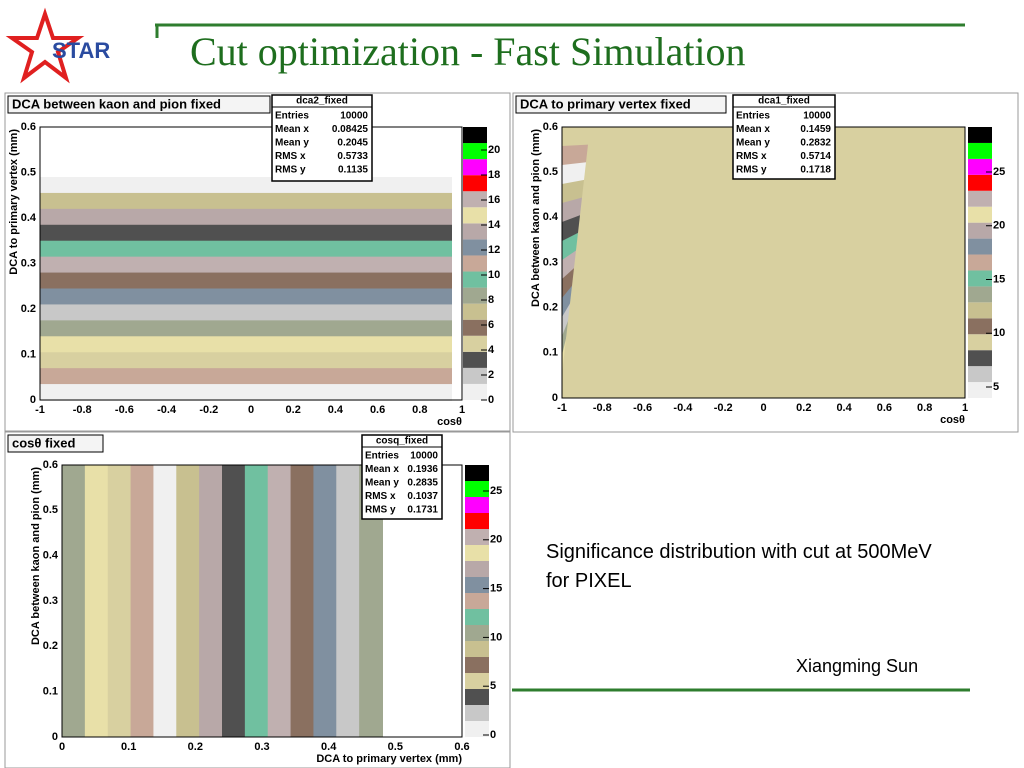 The width and height of the screenshot is (1024, 768). Describe the element at coordinates (602, 408) in the screenshot. I see `x-tick-label: -0.8` at that location.